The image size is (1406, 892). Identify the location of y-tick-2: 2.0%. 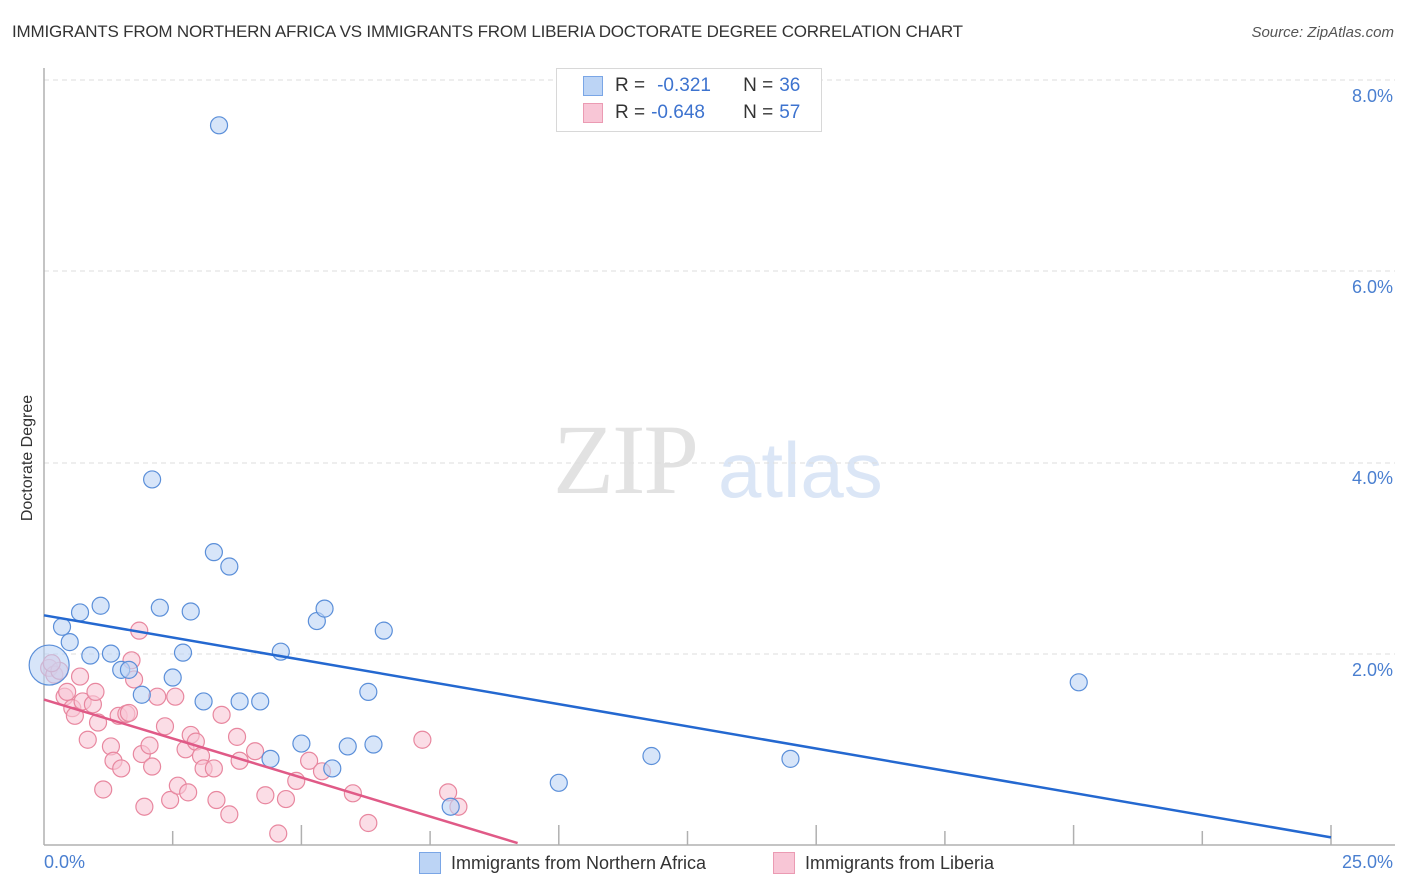
(1372, 670).